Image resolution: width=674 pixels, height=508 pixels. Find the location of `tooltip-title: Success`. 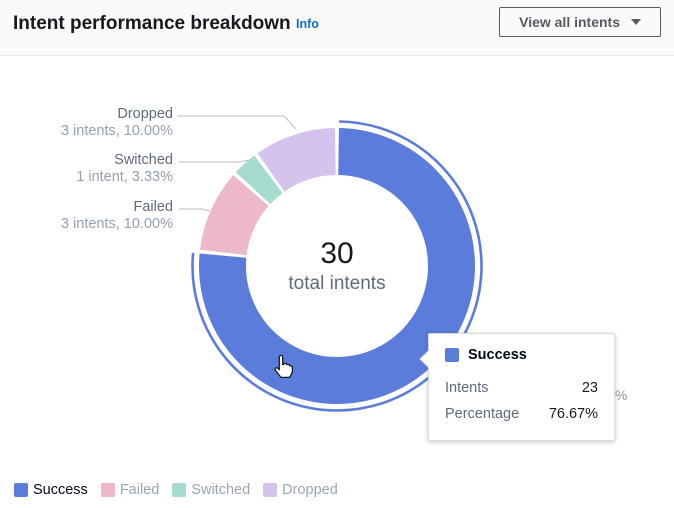

tooltip-title: Success is located at coordinates (497, 355).